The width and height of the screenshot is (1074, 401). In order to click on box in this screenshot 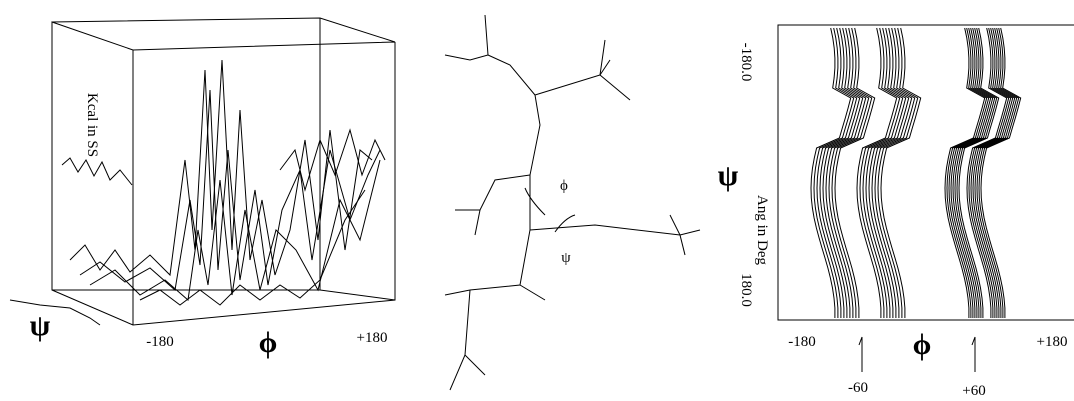, I will do `click(357, 295)`.